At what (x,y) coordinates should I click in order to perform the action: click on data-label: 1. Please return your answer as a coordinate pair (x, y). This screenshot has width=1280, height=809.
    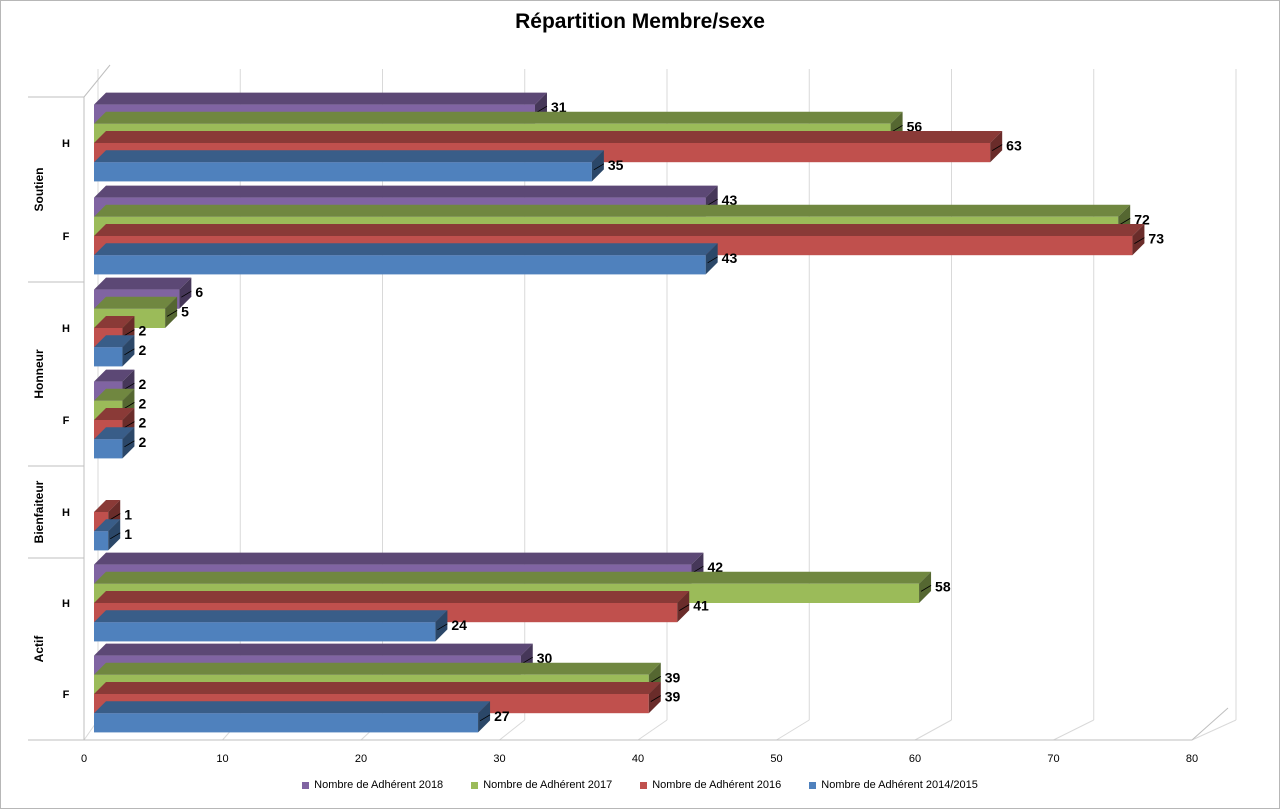
    Looking at the image, I should click on (128, 515).